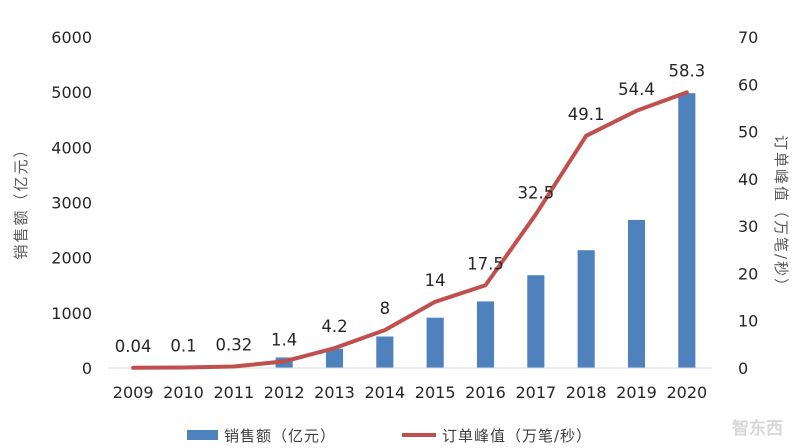 This screenshot has width=800, height=448. Describe the element at coordinates (748, 226) in the screenshot. I see `right-tick-label: 30` at that location.